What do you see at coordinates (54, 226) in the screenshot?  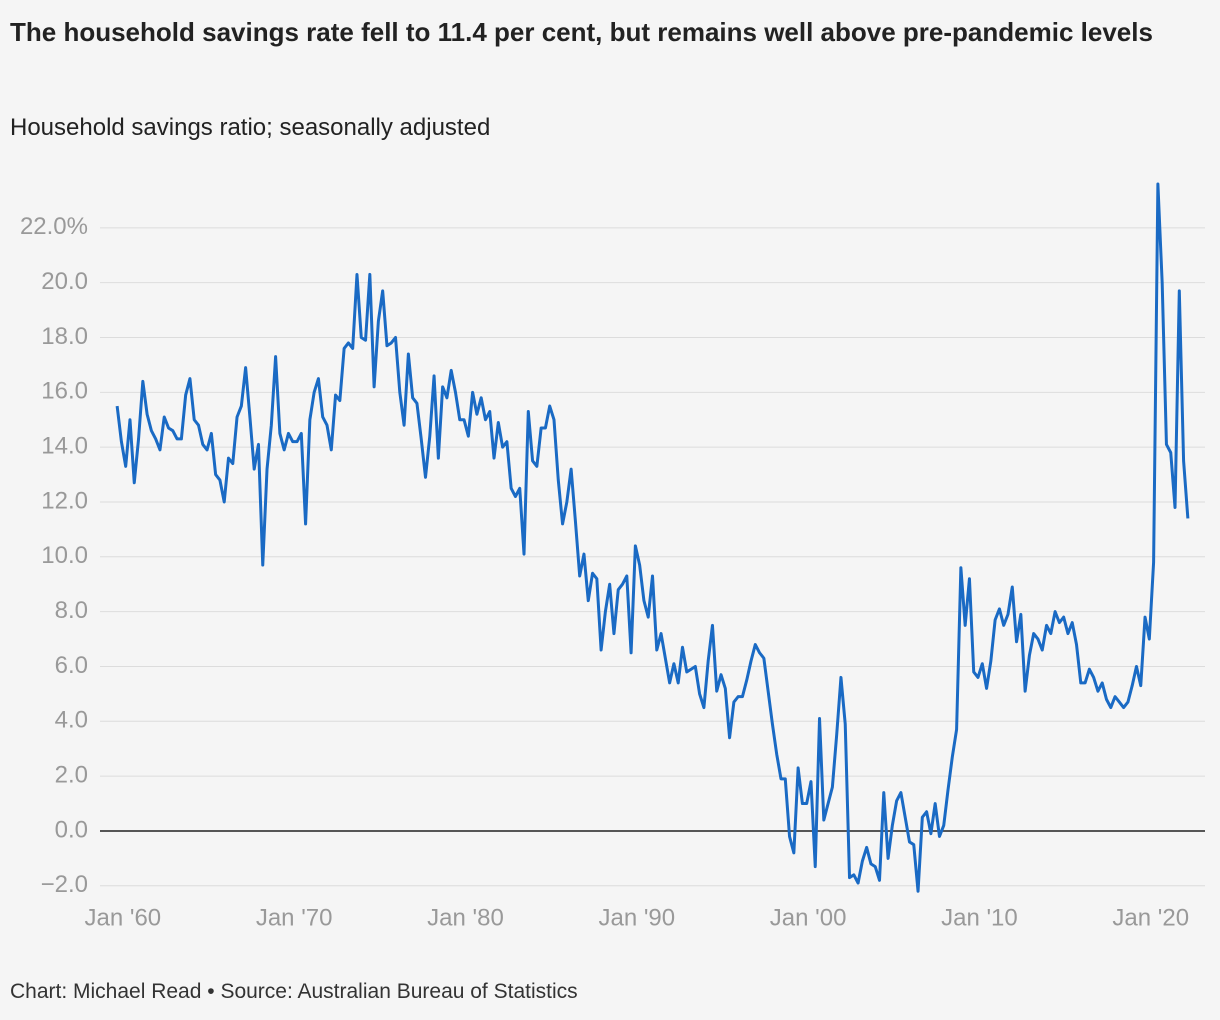 I see `y-tick-label: 22.0%` at bounding box center [54, 226].